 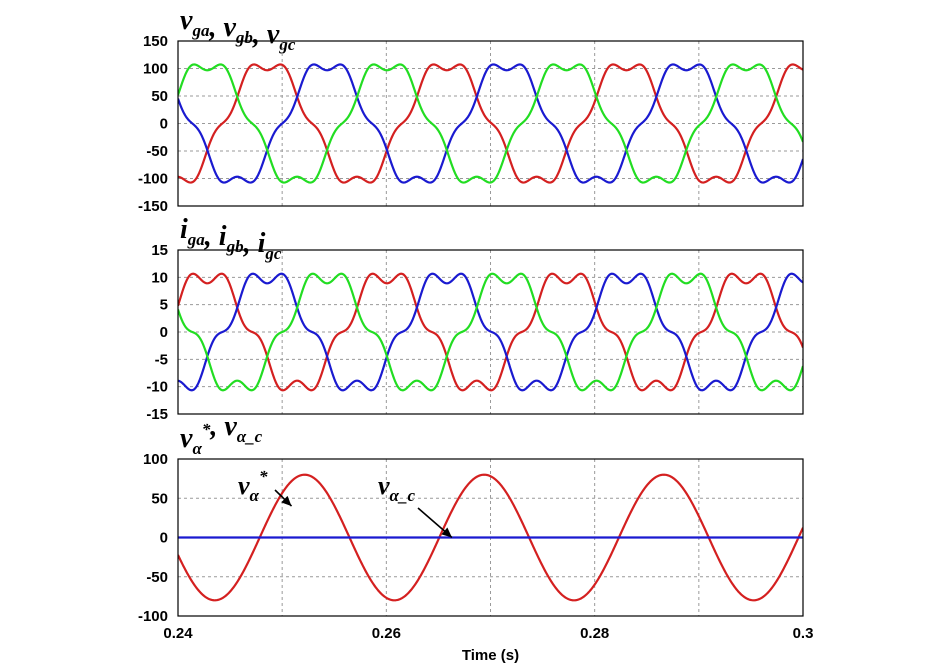 What do you see at coordinates (153, 206) in the screenshot?
I see `y-tick-label: -150` at bounding box center [153, 206].